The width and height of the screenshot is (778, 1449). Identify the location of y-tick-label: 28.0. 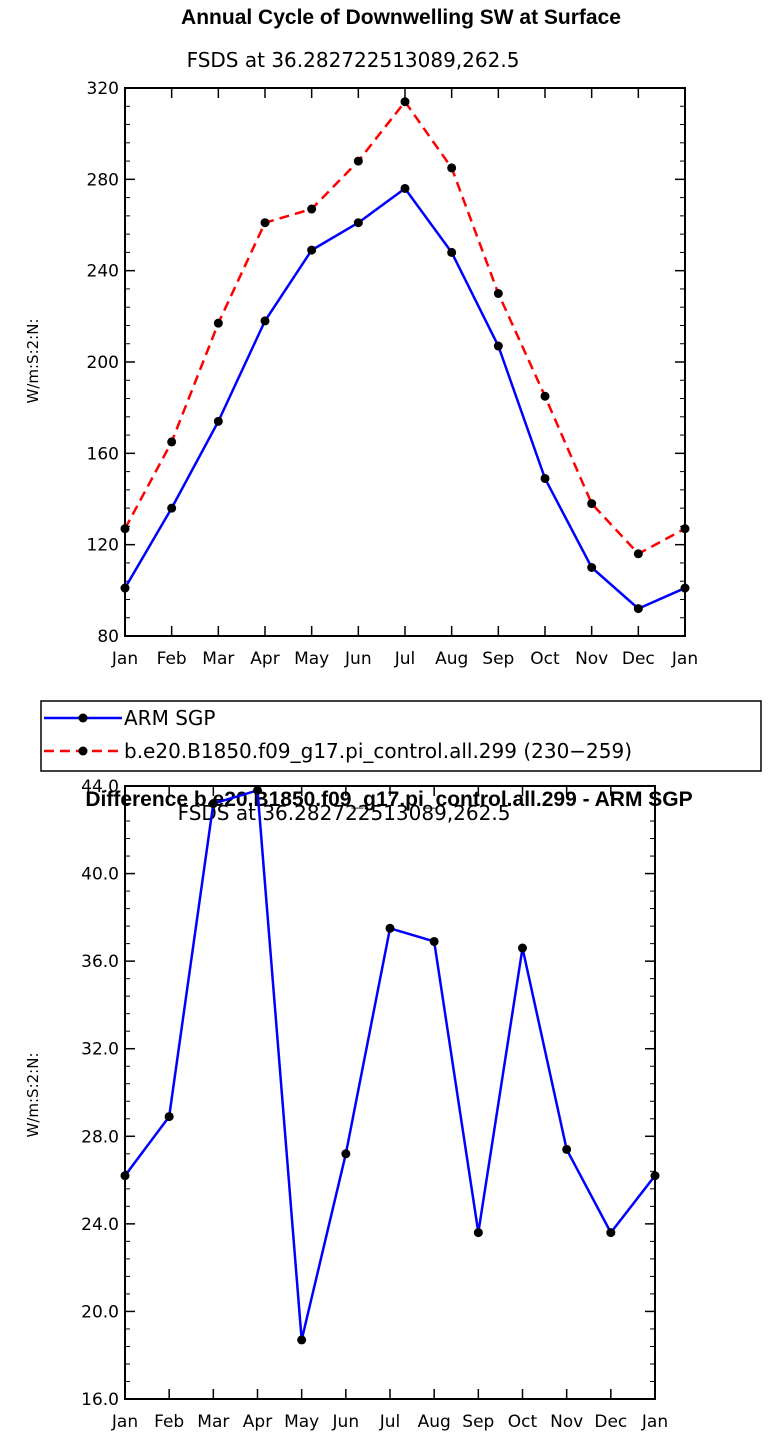
(100, 1137).